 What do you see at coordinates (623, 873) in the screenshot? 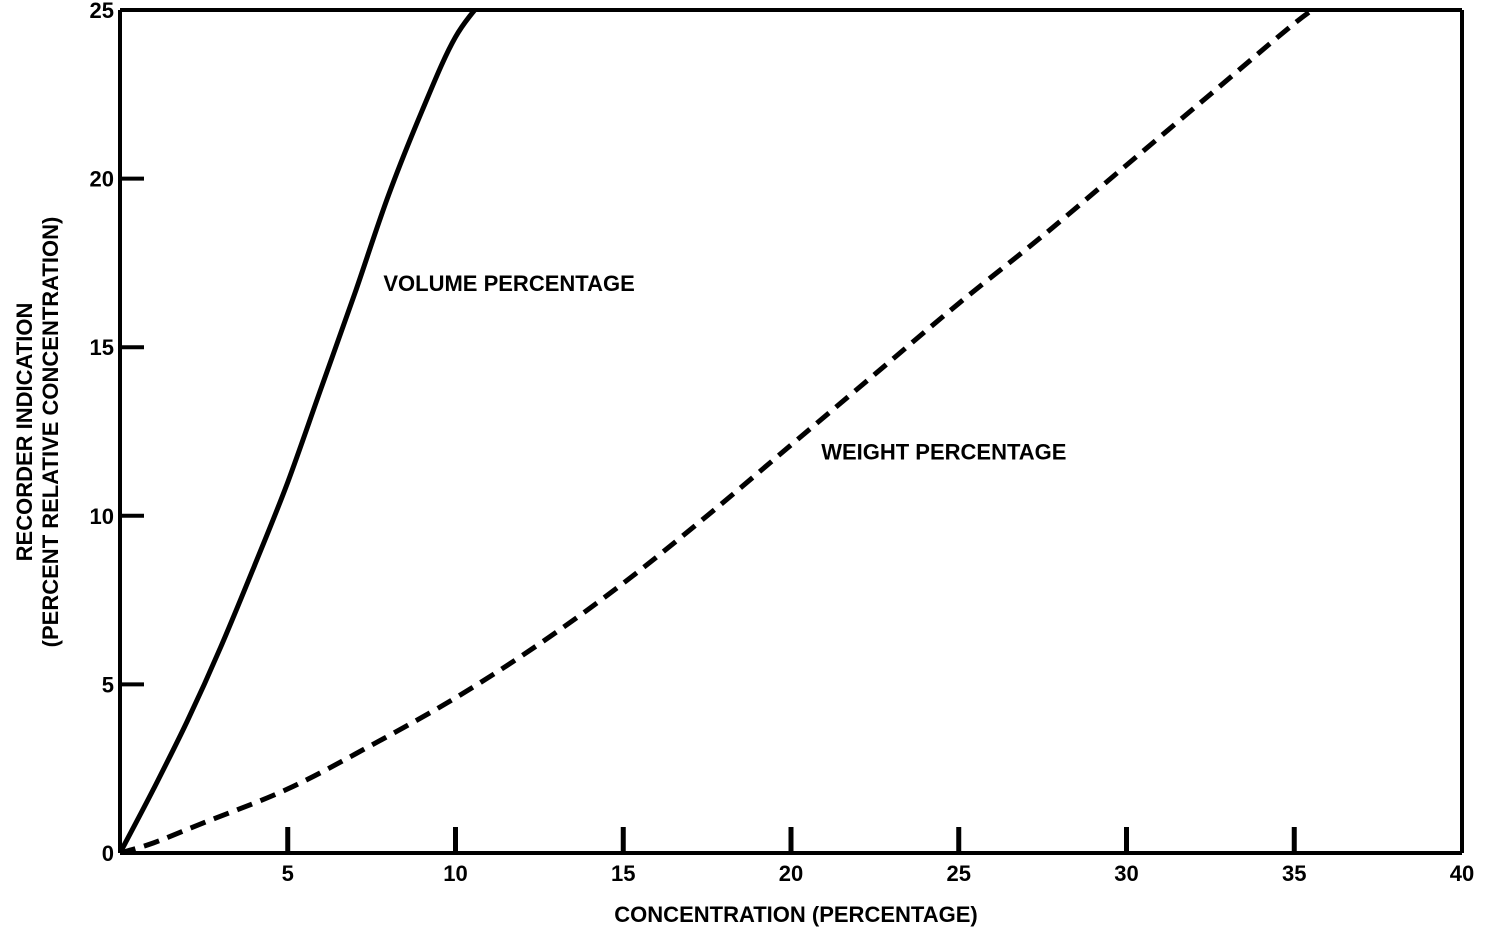
I see `x-tick-label: 15` at bounding box center [623, 873].